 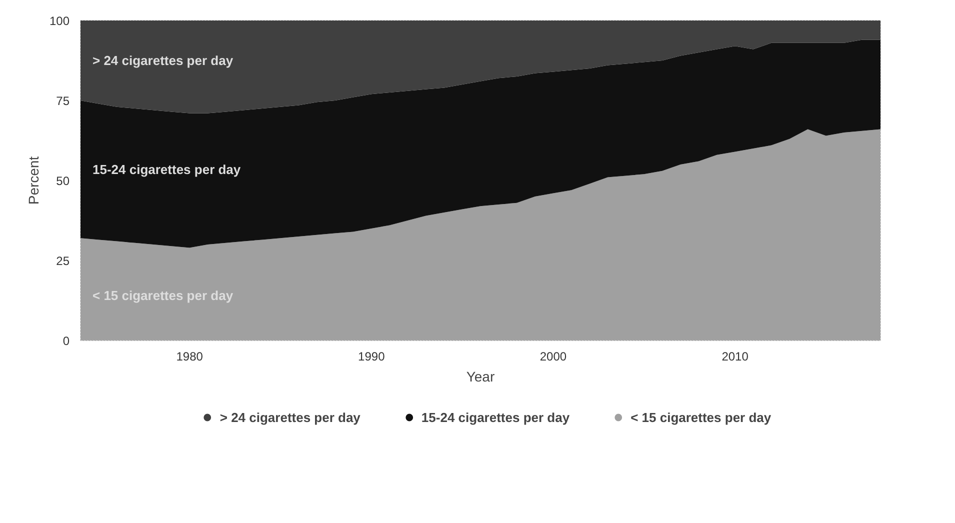 What do you see at coordinates (735, 357) in the screenshot?
I see `x-tick-label: 2010` at bounding box center [735, 357].